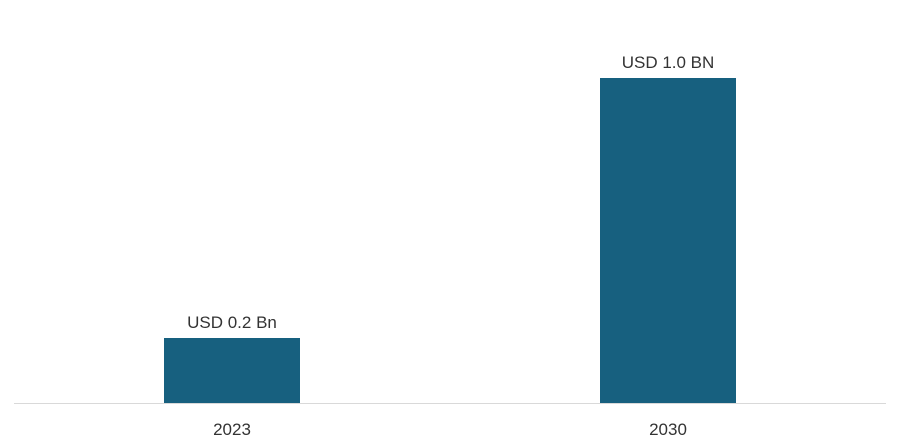  Describe the element at coordinates (450, 429) in the screenshot. I see `x-tick-labels-group: 2023 2030` at that location.